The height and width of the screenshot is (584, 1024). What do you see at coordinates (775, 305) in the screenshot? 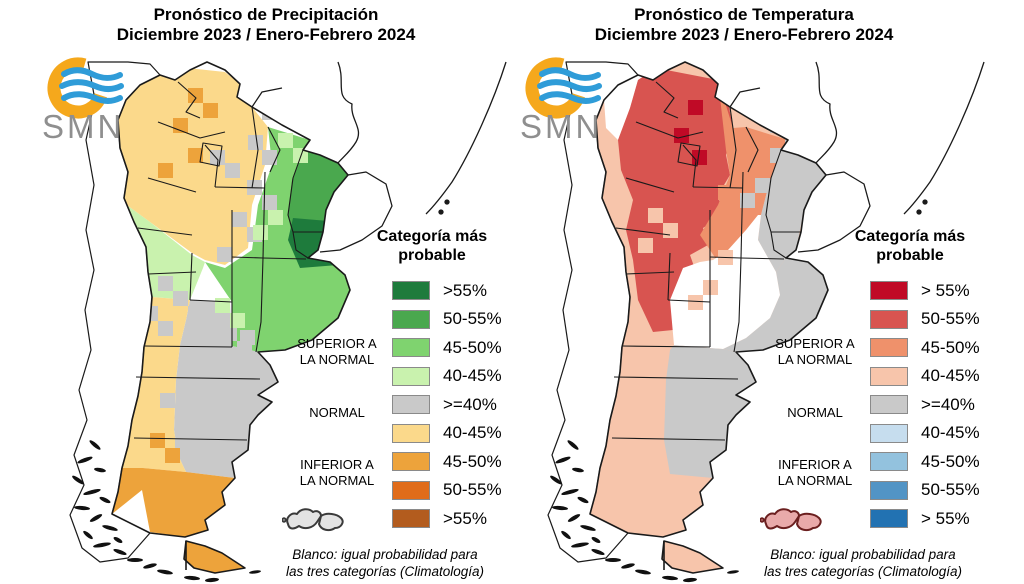
I see `region-temp-gray-coast` at bounding box center [775, 305].